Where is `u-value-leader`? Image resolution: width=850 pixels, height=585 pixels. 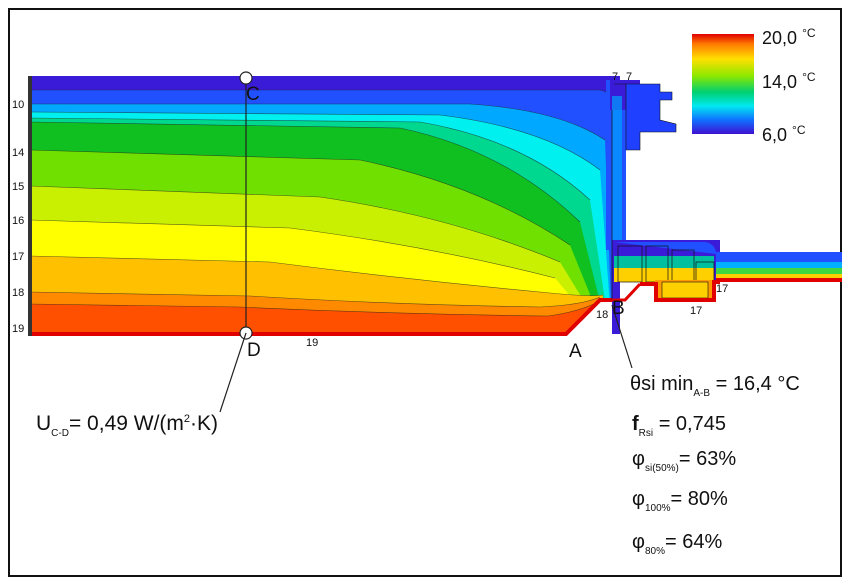
u-value-leader is located at coordinates (233, 372).